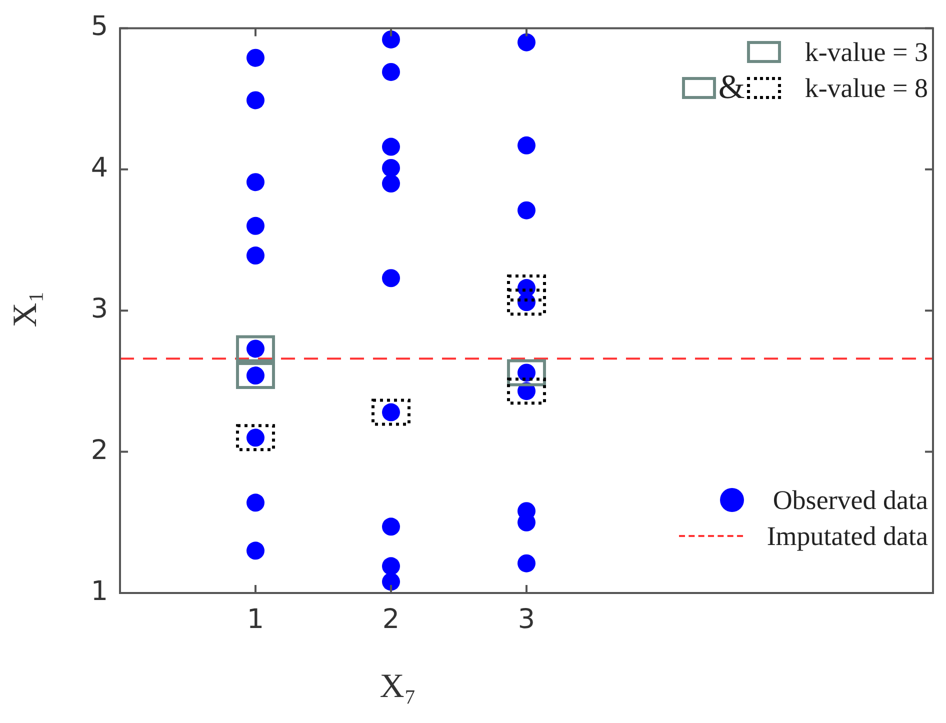 This screenshot has height=723, width=946. I want to click on y-tick-label: 5, so click(99, 26).